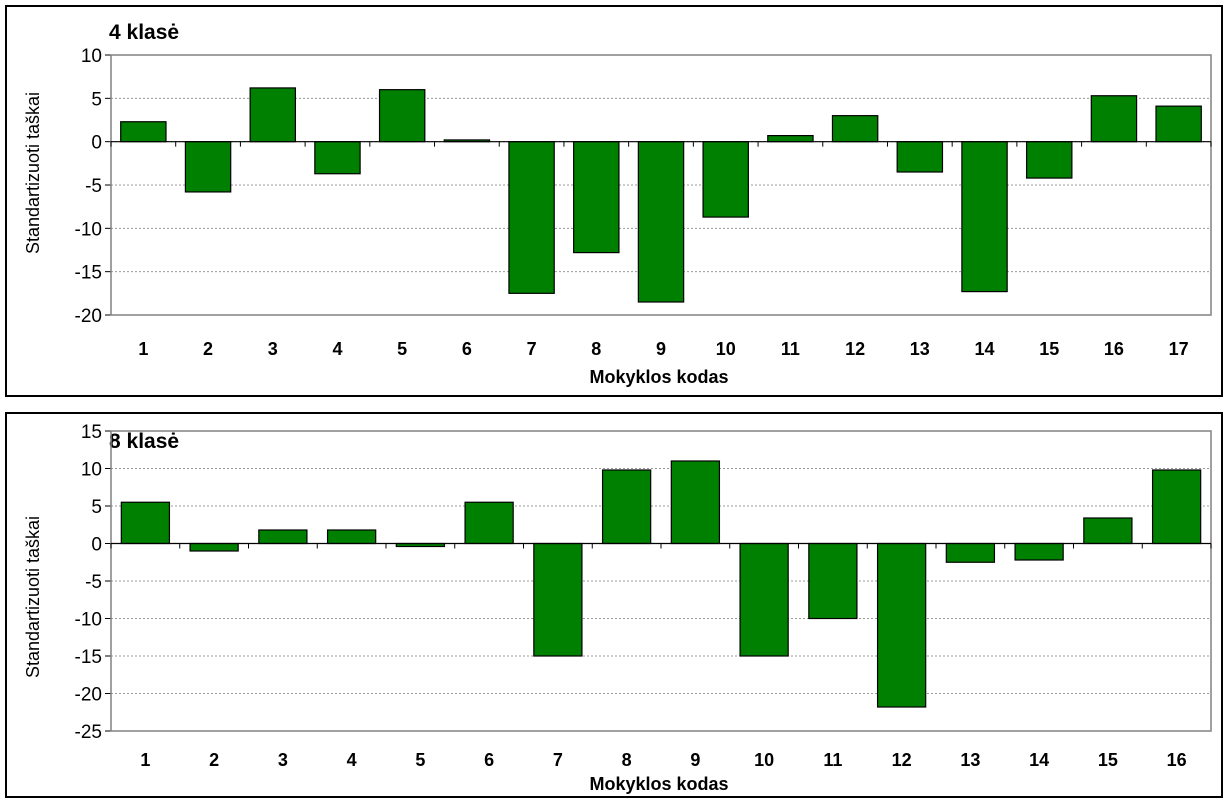 Image resolution: width=1229 pixels, height=804 pixels. I want to click on y-tick-label: 15, so click(91, 432).